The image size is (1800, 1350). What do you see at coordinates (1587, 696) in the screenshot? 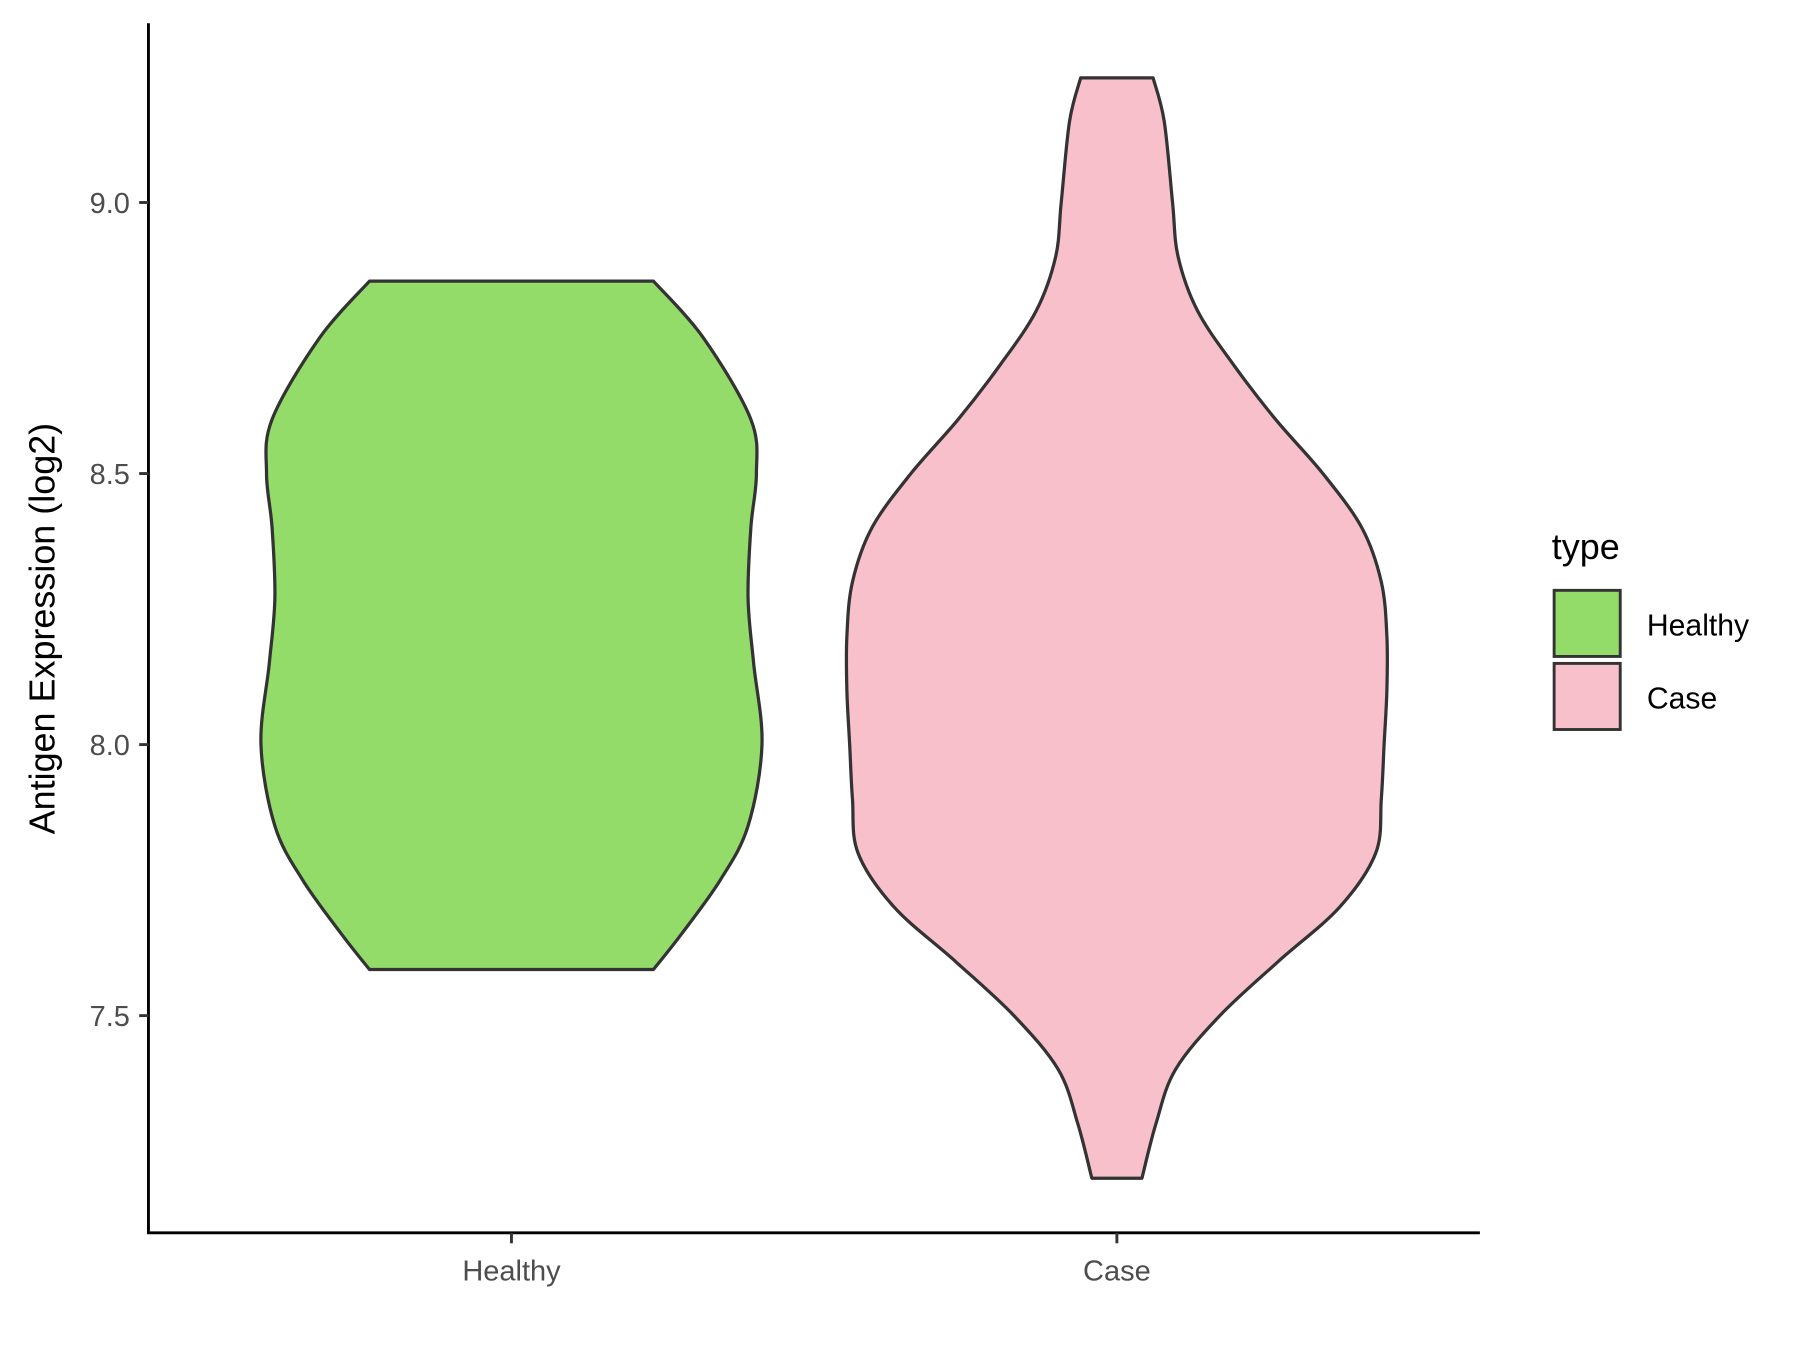
I see `legend-key-case` at bounding box center [1587, 696].